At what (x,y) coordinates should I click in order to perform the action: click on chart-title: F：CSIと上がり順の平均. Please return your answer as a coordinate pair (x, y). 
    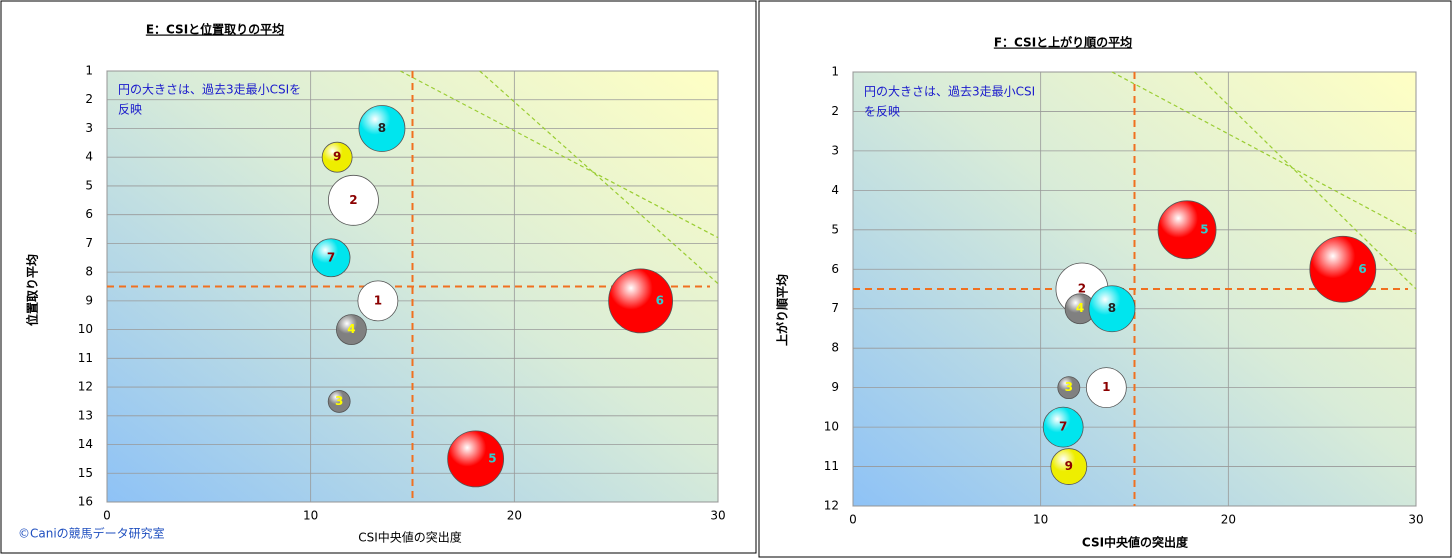
    Looking at the image, I should click on (1063, 42).